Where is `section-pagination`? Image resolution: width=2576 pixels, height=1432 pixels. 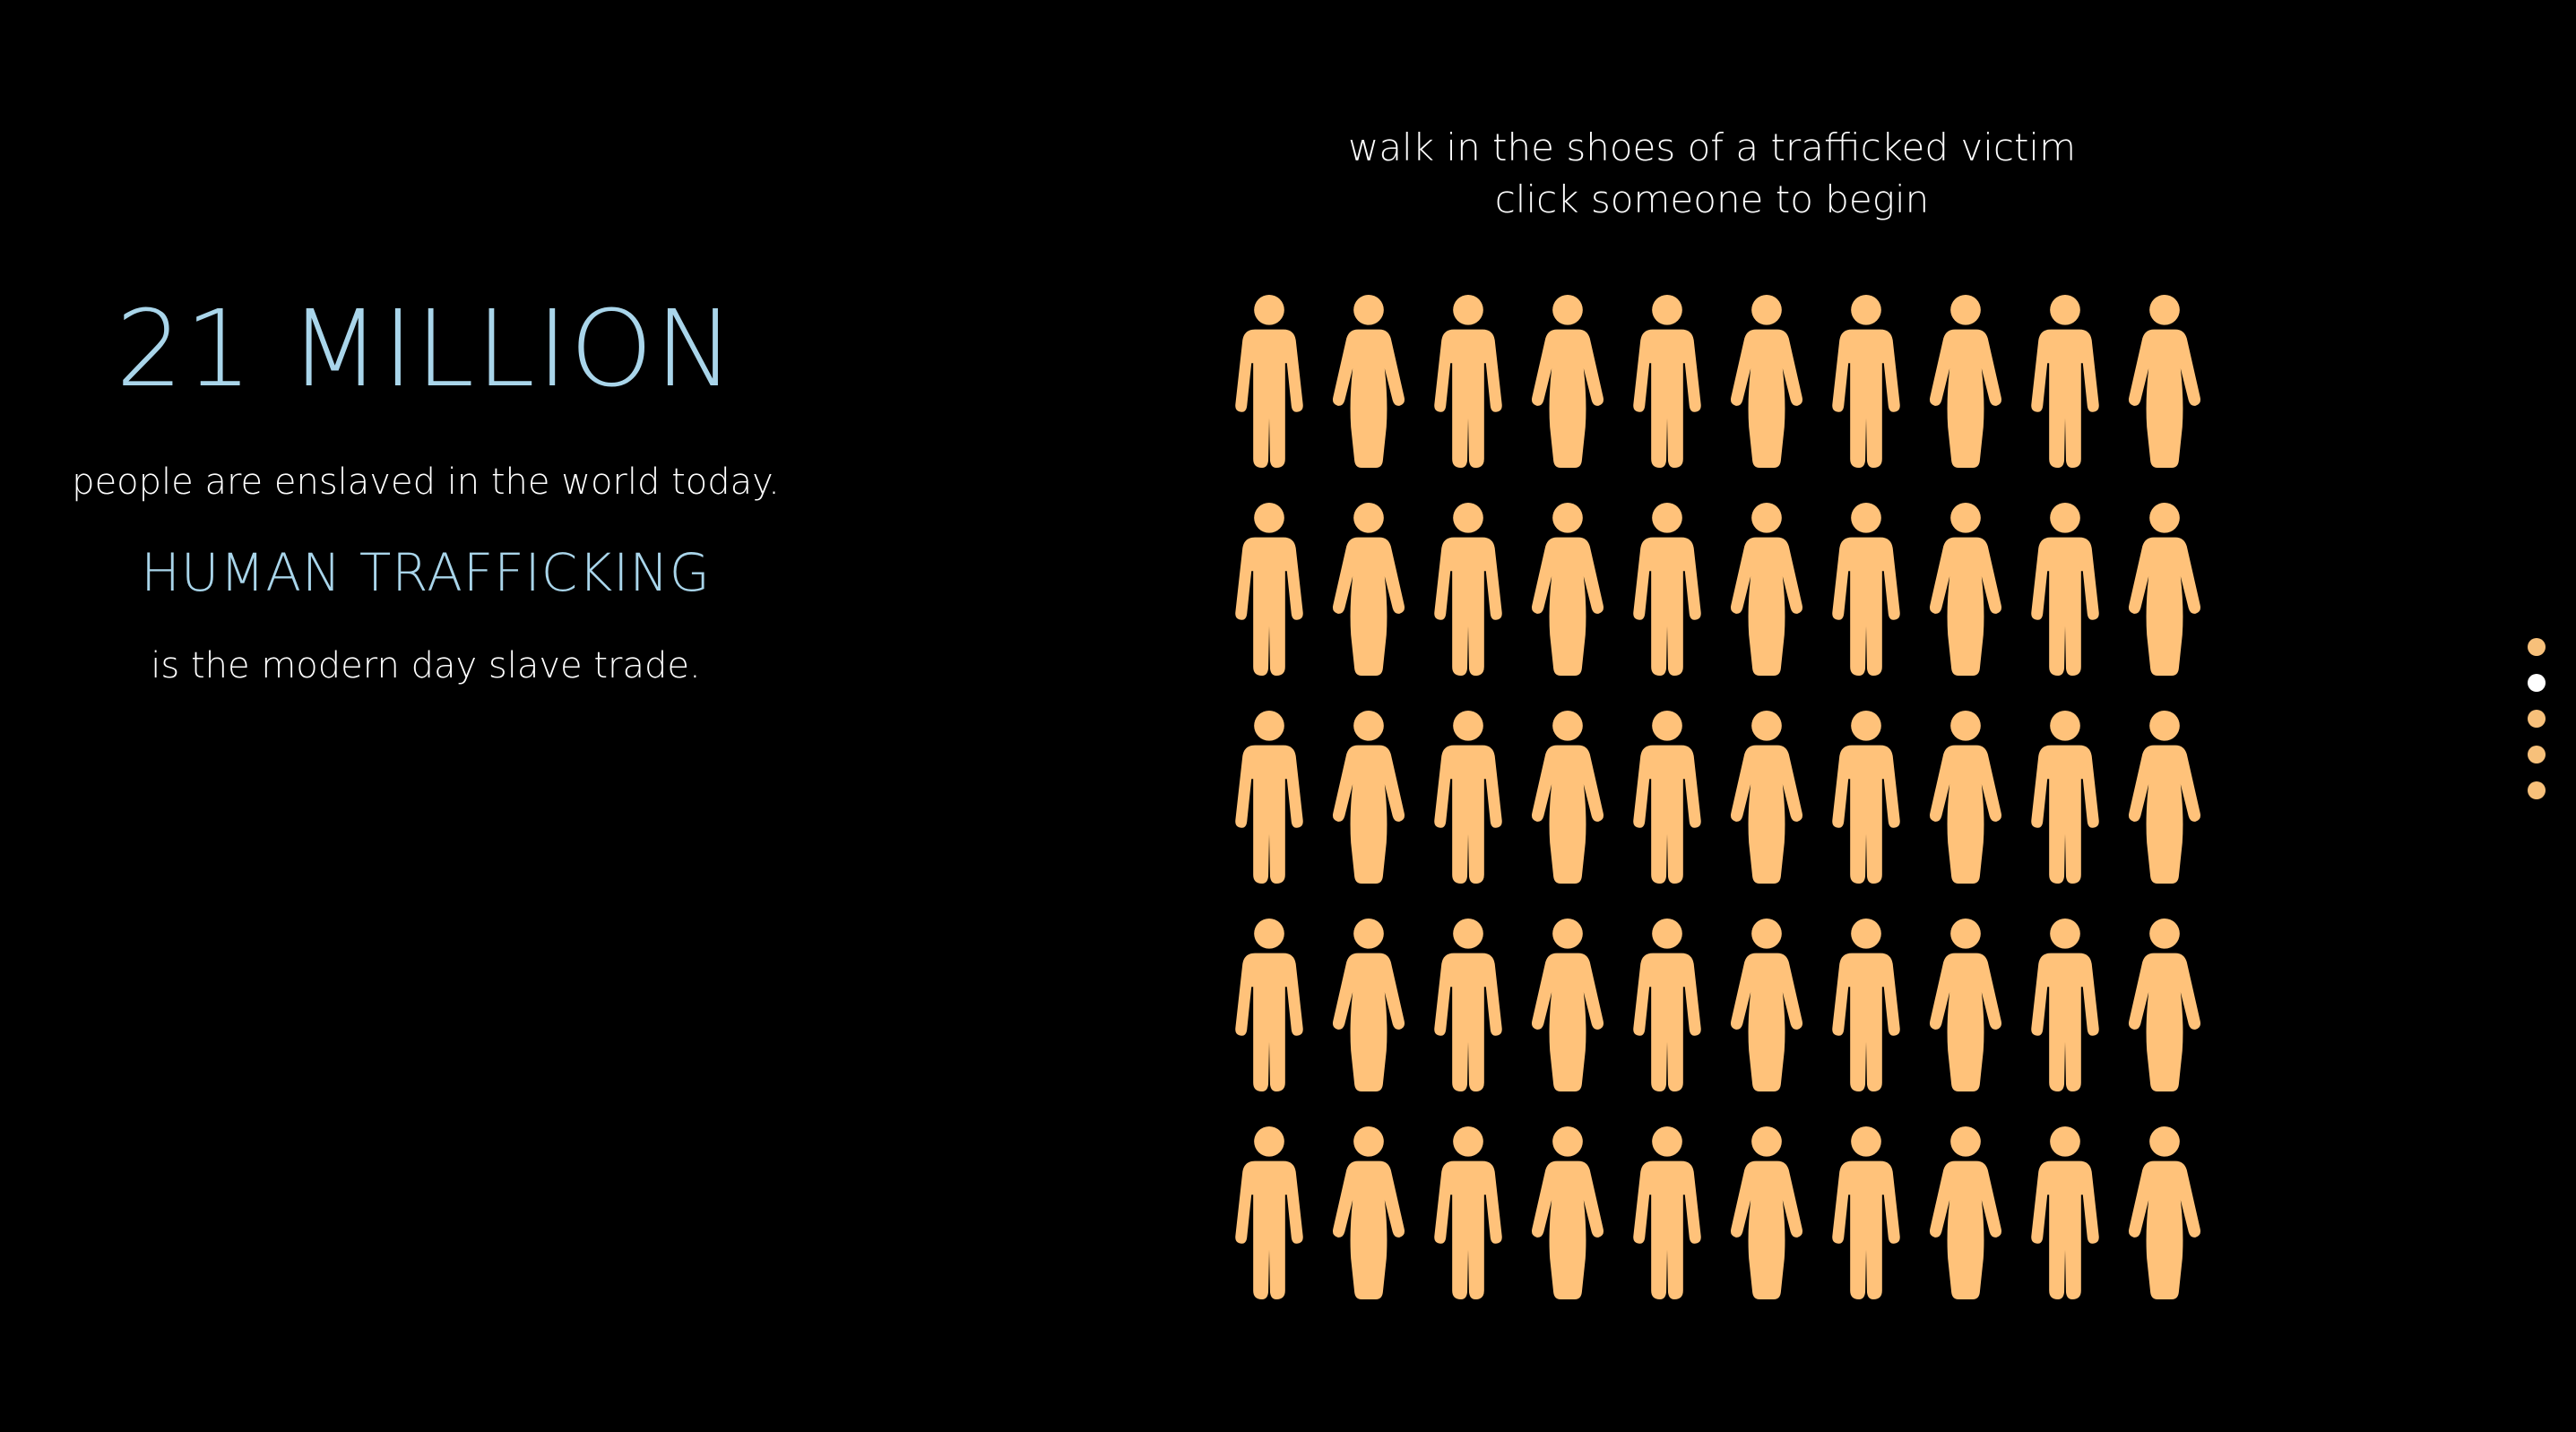
section-pagination is located at coordinates (2537, 727).